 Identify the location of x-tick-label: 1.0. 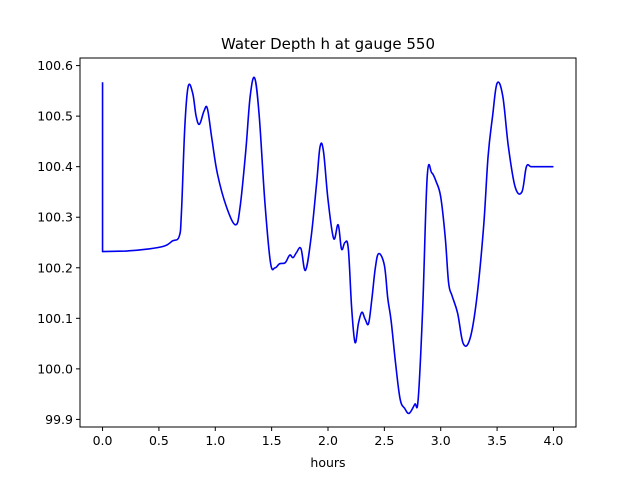
(215, 440).